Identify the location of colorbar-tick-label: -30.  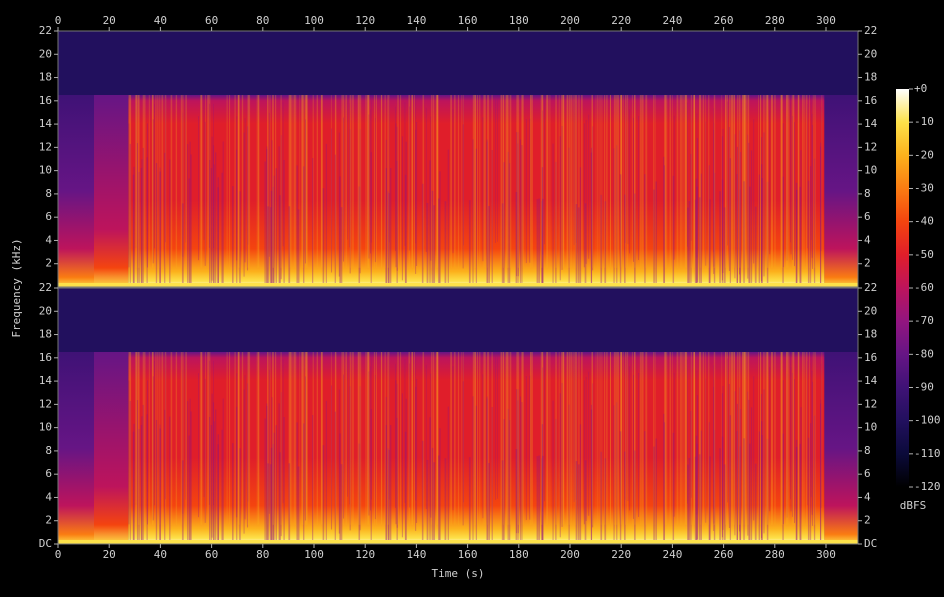
(924, 188).